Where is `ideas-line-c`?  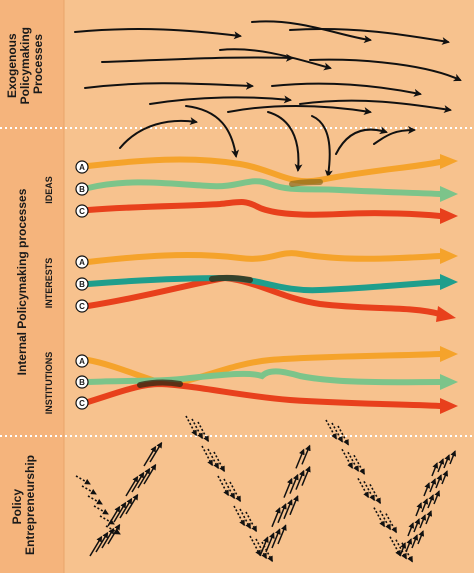
ideas-line-c is located at coordinates (264, 209).